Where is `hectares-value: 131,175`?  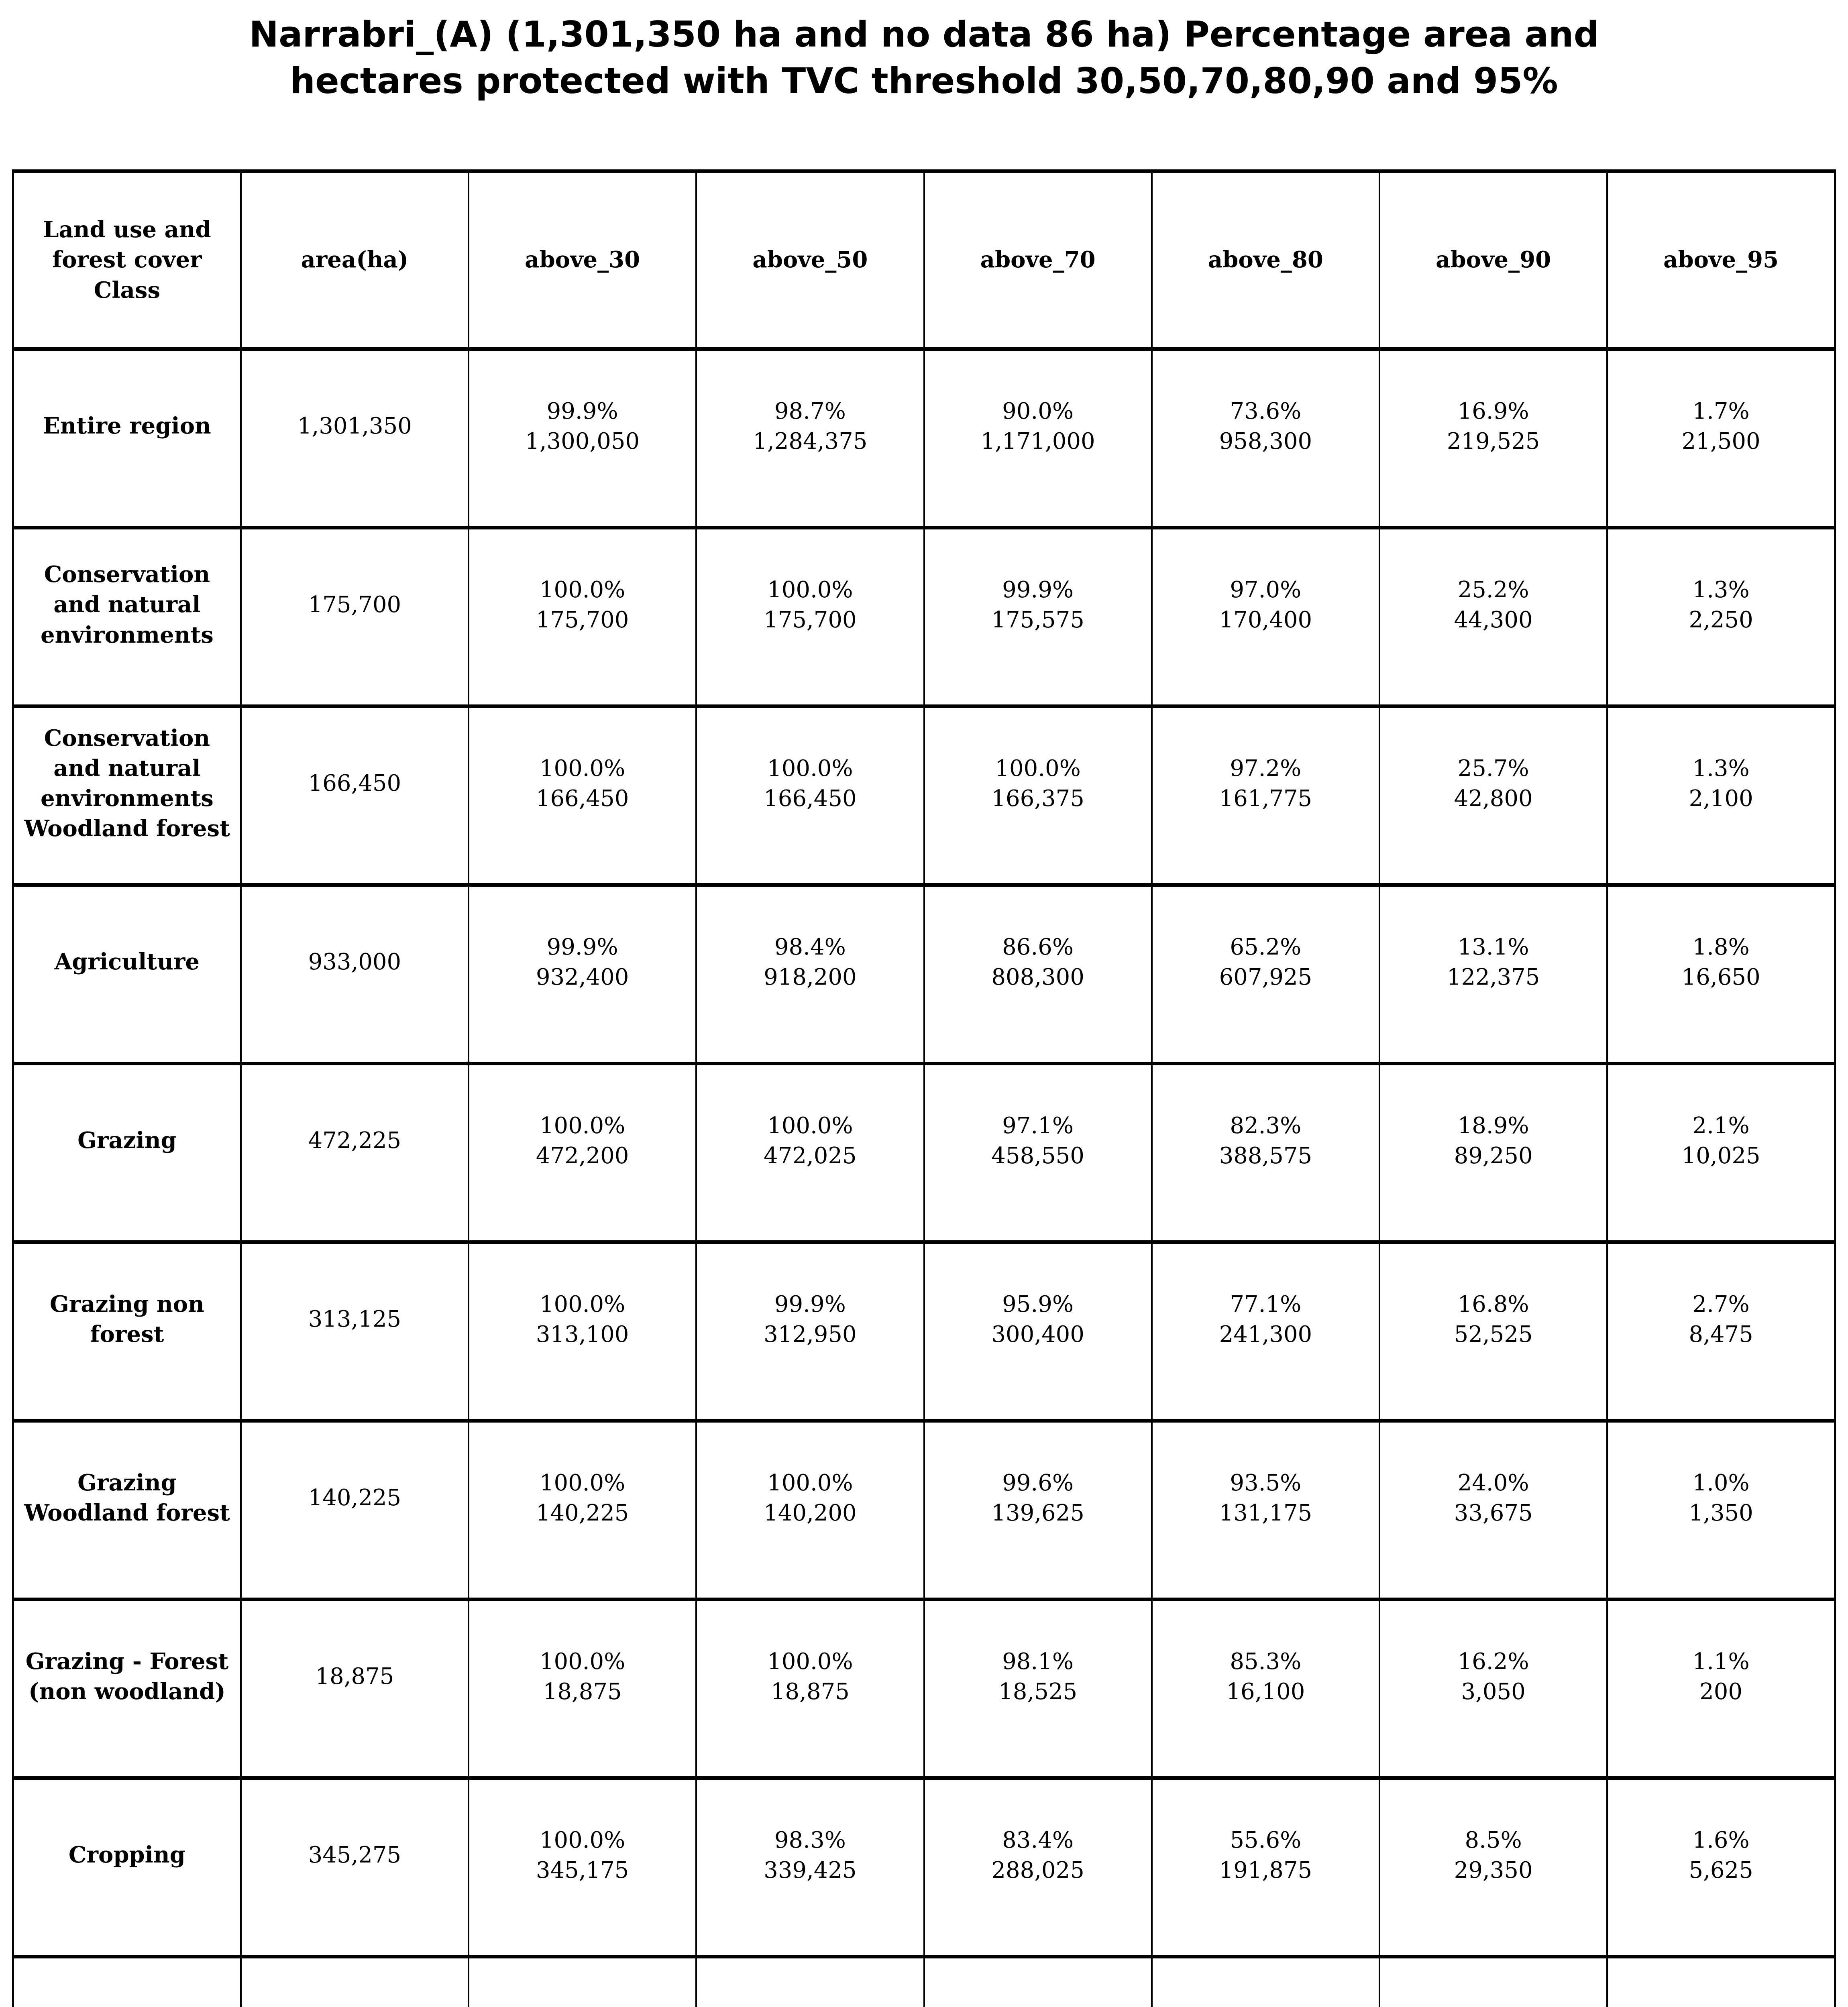
hectares-value: 131,175 is located at coordinates (1265, 1513).